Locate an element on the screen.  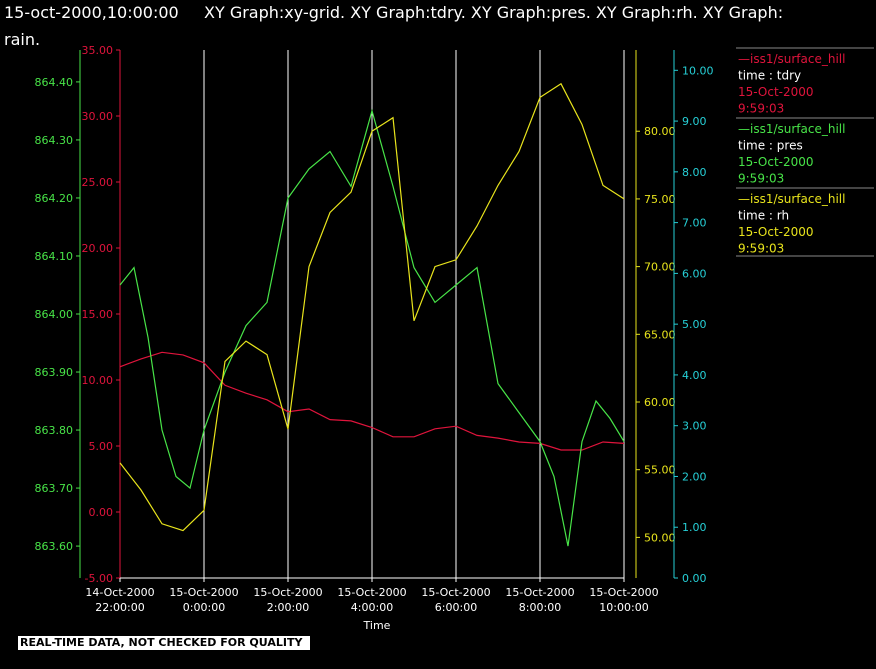
y-tick-label: 7.00 is located at coordinates (694, 223).